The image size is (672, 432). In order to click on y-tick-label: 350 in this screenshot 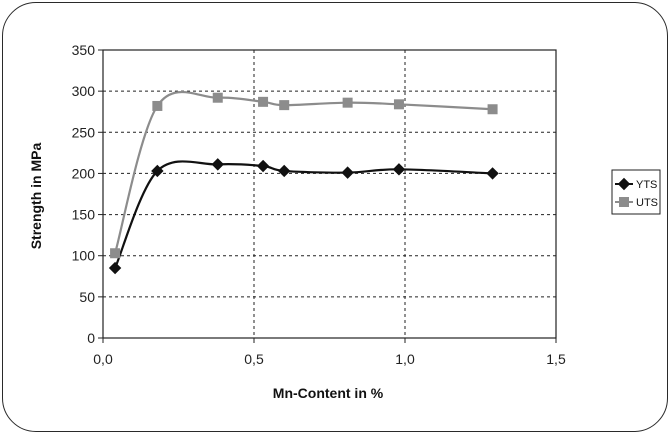, I will do `click(84, 50)`.